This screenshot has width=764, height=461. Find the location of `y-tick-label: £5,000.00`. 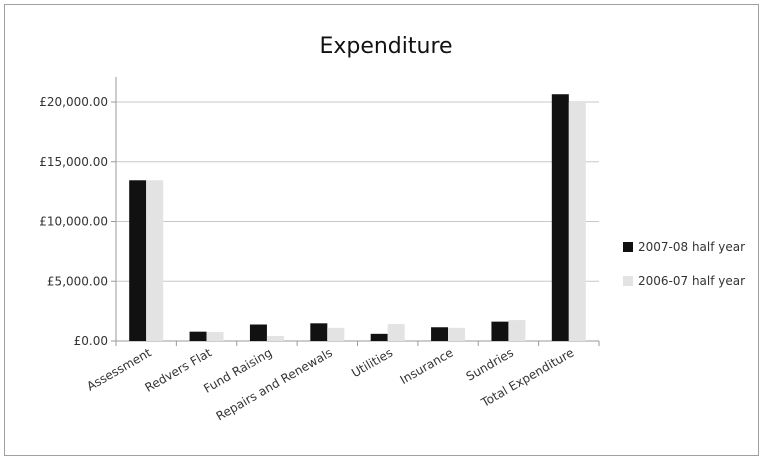

y-tick-label: £5,000.00 is located at coordinates (77, 281).